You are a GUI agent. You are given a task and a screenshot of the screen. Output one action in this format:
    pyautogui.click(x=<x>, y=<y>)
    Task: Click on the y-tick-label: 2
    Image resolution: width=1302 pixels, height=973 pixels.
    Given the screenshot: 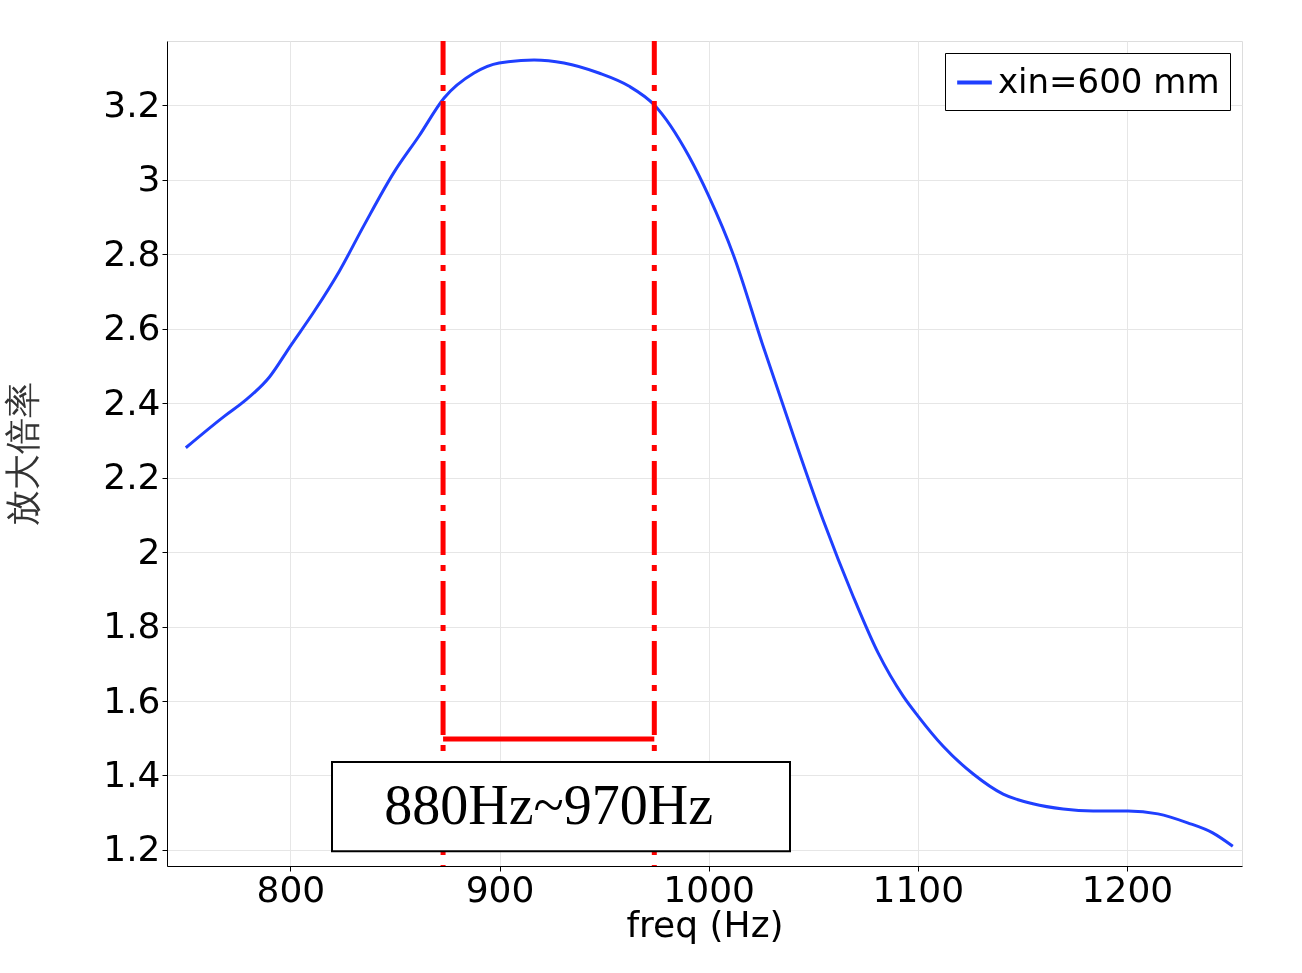 What is the action you would take?
    pyautogui.click(x=149, y=551)
    